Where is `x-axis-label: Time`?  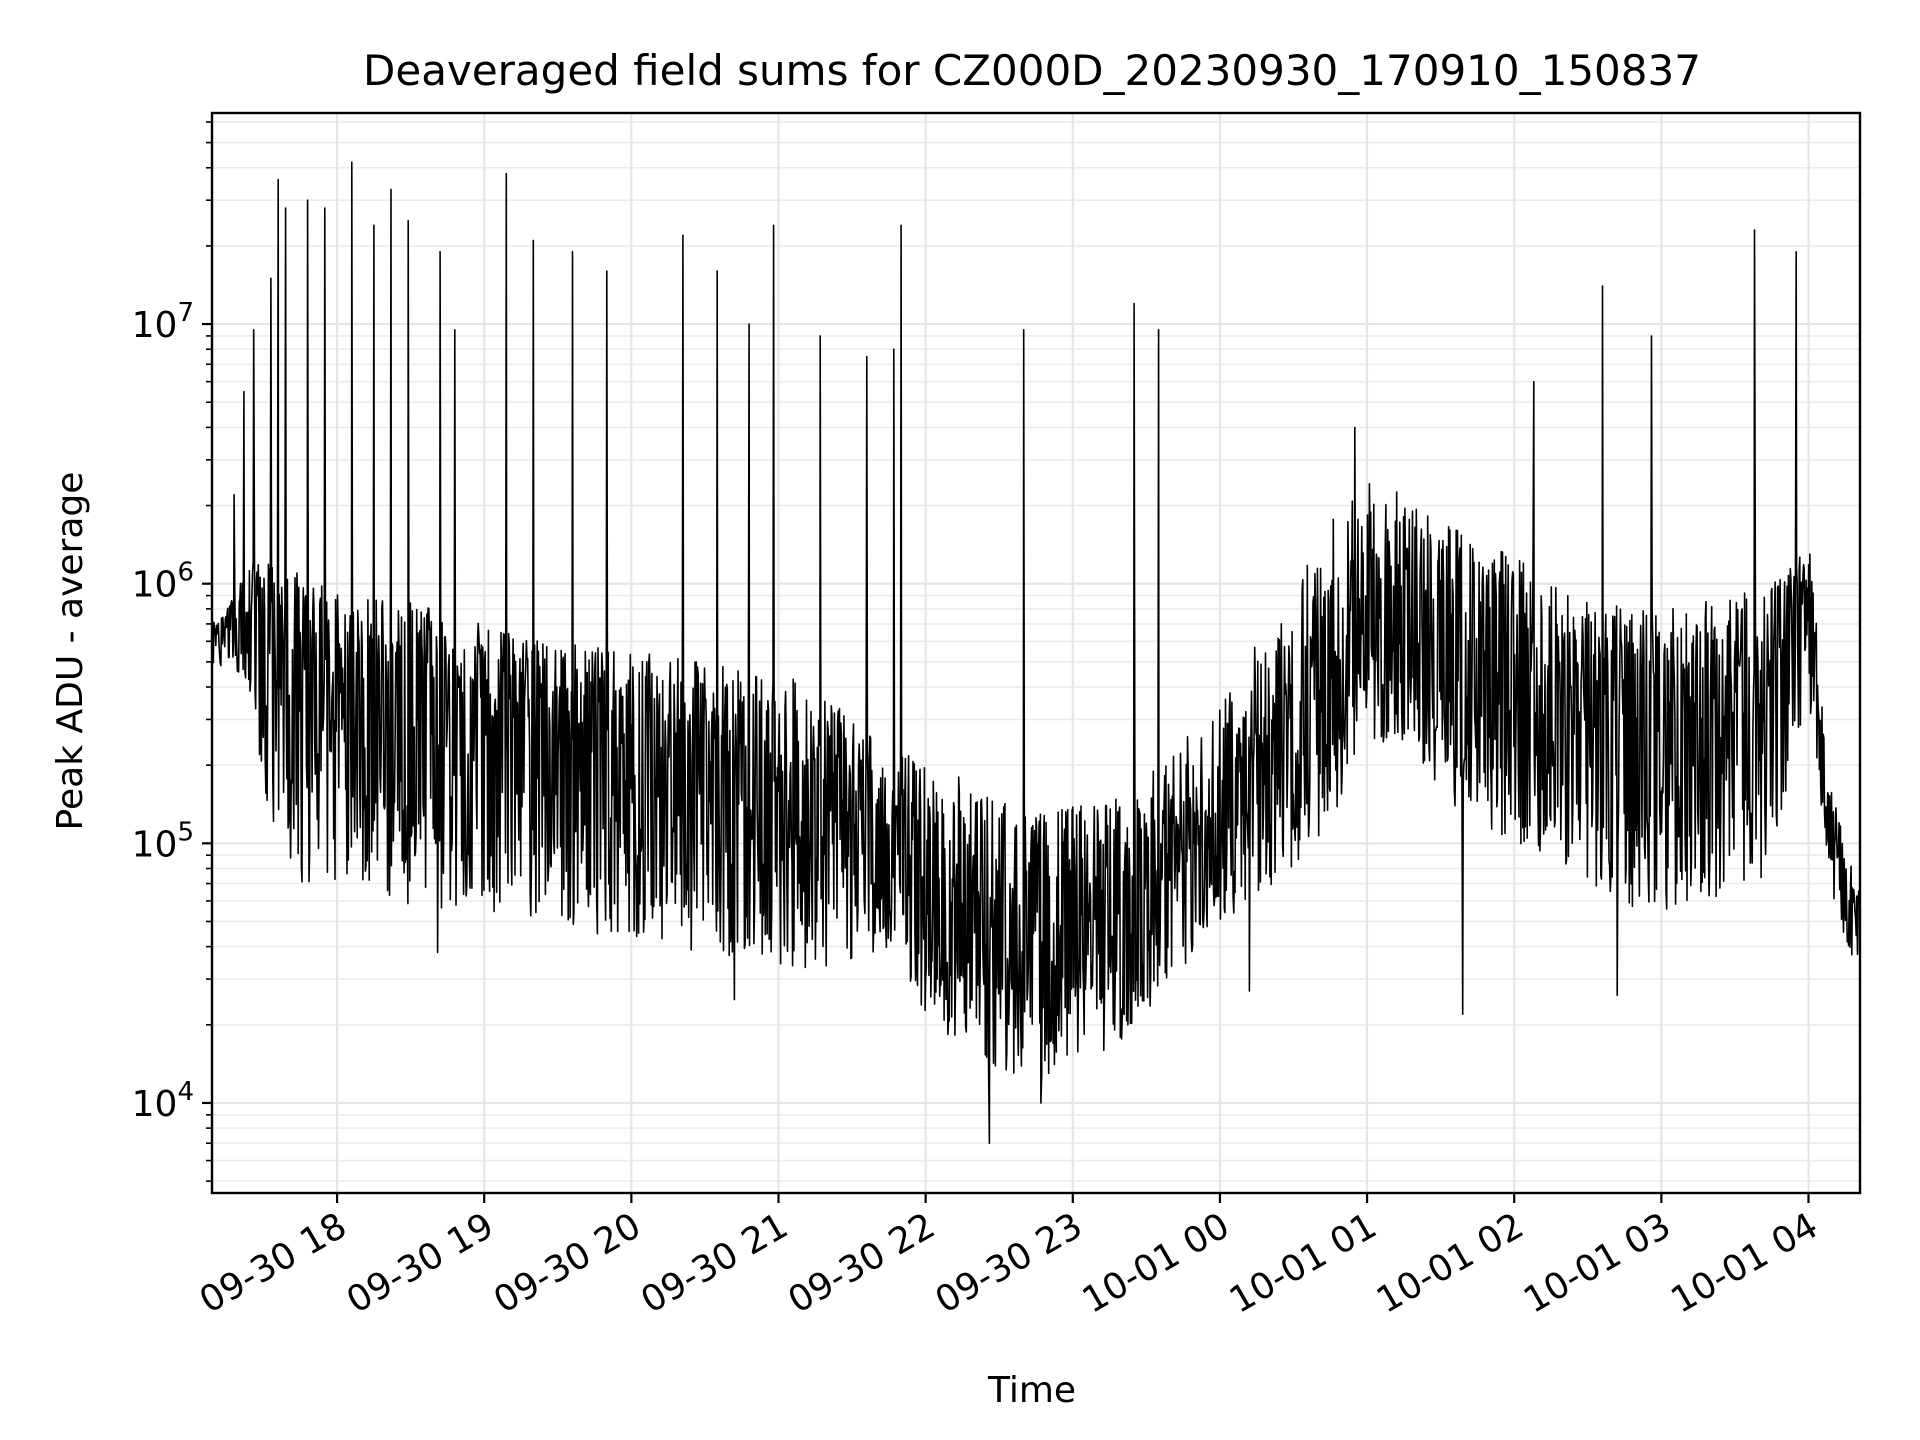 x-axis-label: Time is located at coordinates (1031, 1390).